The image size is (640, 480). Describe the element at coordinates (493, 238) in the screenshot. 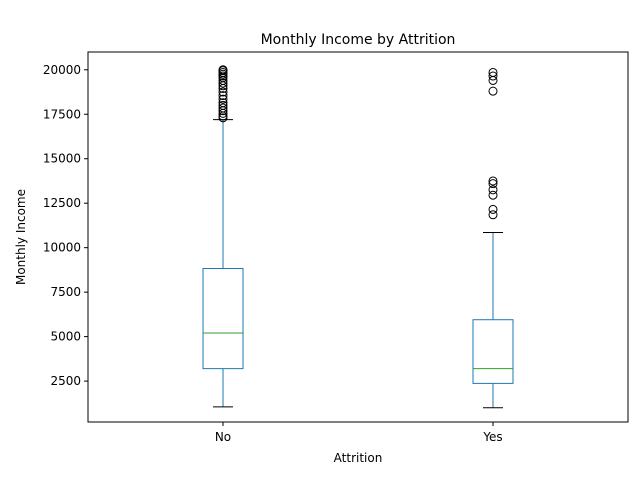

I see `box-group-yes` at that location.